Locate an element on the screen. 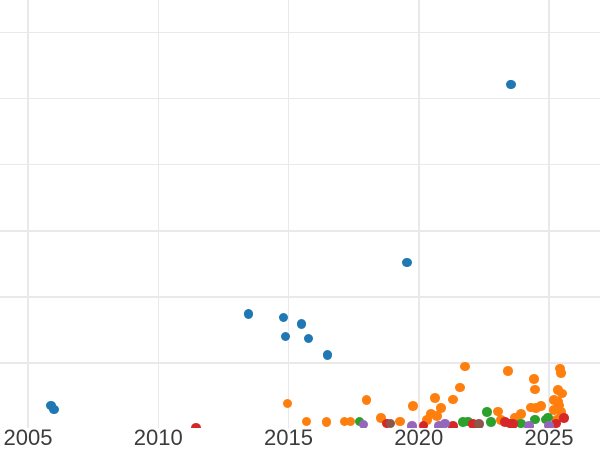  gridline-x-2020 is located at coordinates (419, 214).